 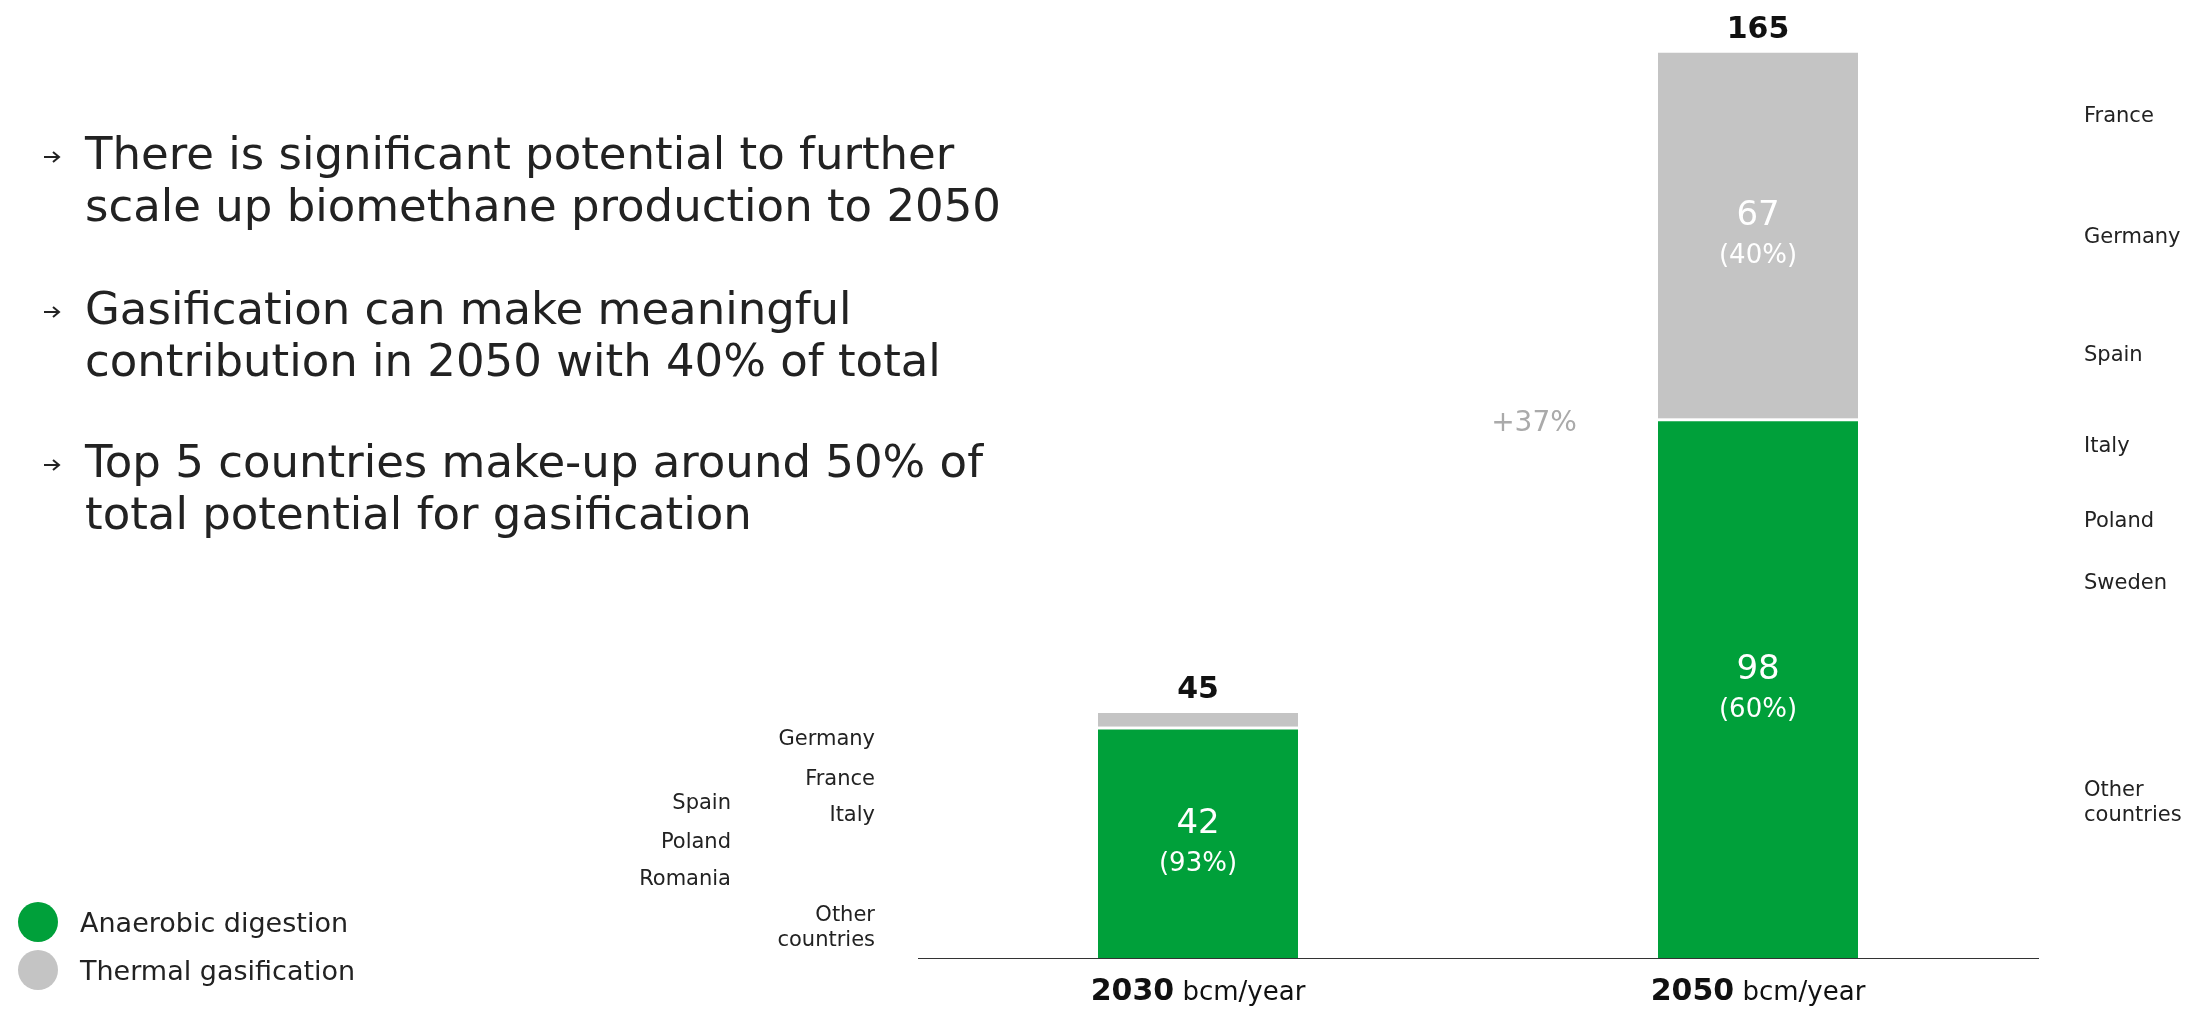 I want to click on x-tick-label: 2050, so click(x=1692, y=989).